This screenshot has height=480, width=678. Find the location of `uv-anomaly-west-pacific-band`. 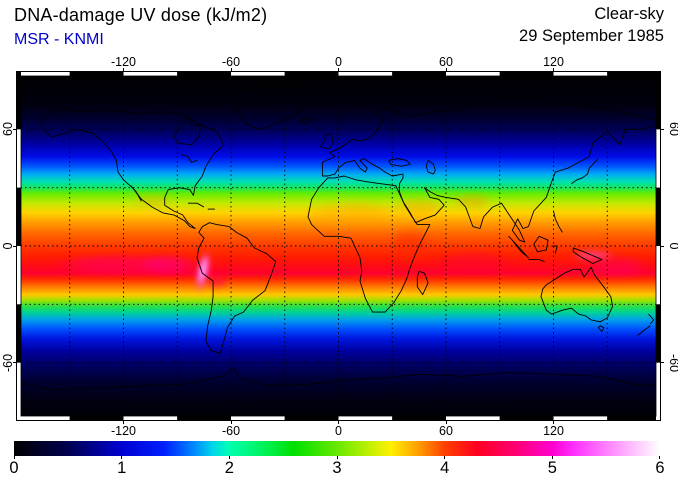

uv-anomaly-west-pacific-band is located at coordinates (616, 267).